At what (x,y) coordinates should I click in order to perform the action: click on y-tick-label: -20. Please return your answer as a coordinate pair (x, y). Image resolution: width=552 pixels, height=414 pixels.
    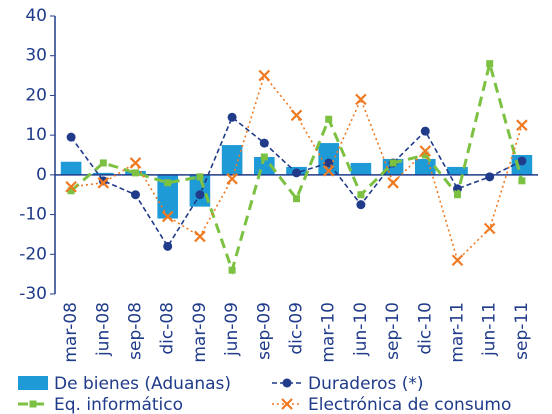
    Looking at the image, I should click on (33, 254).